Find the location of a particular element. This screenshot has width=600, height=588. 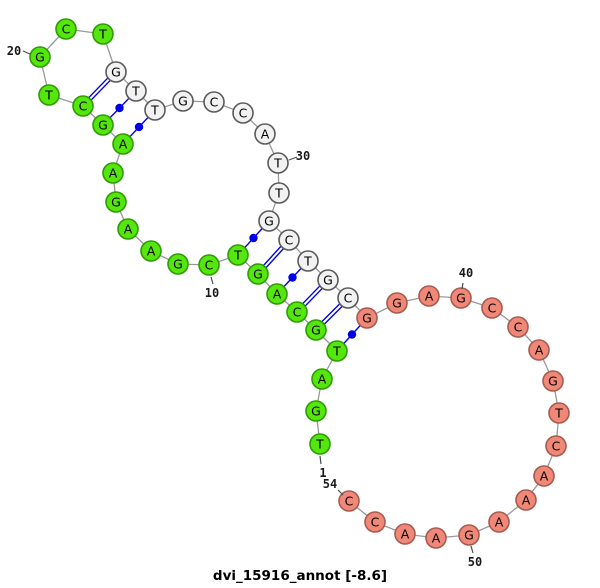

nucleotide-15: A is located at coordinates (113, 173).